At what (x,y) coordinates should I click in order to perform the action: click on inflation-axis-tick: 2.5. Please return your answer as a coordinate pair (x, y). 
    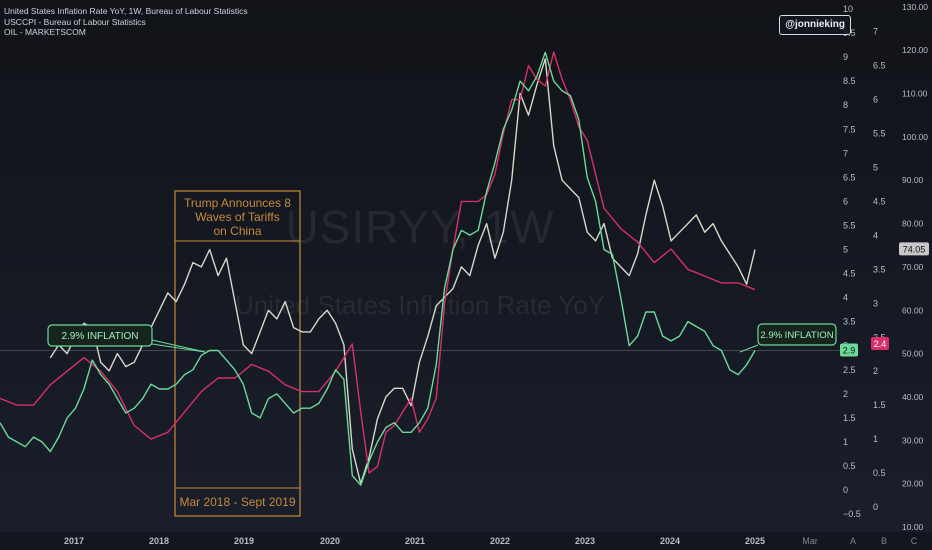
    Looking at the image, I should click on (849, 370).